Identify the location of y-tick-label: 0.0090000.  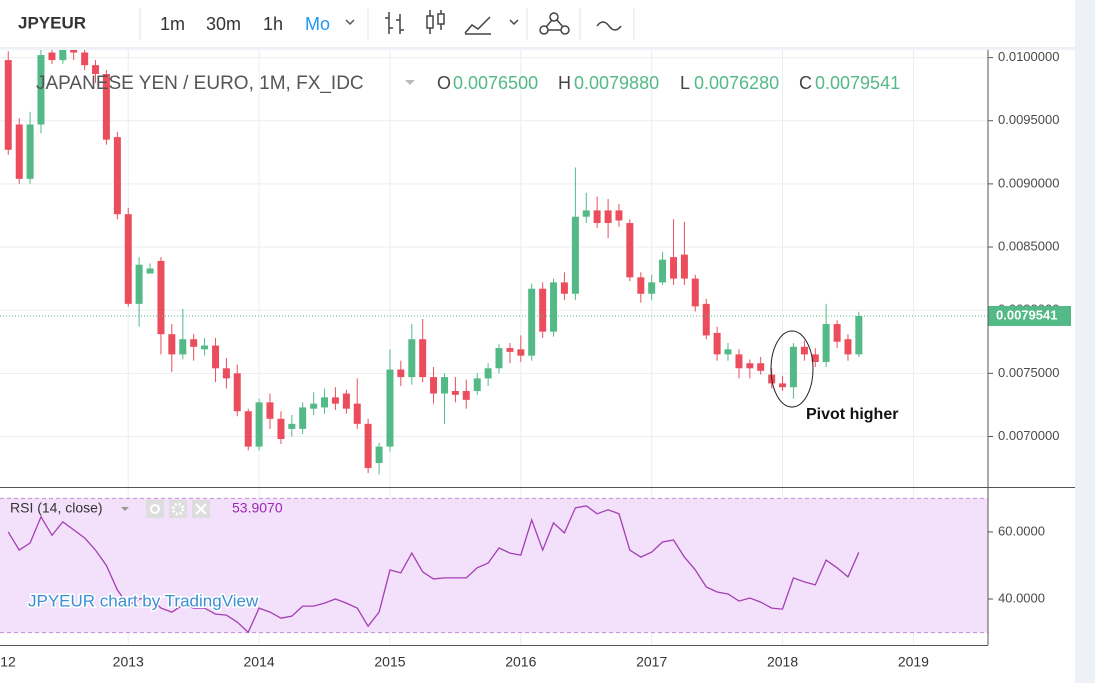
(1028, 182).